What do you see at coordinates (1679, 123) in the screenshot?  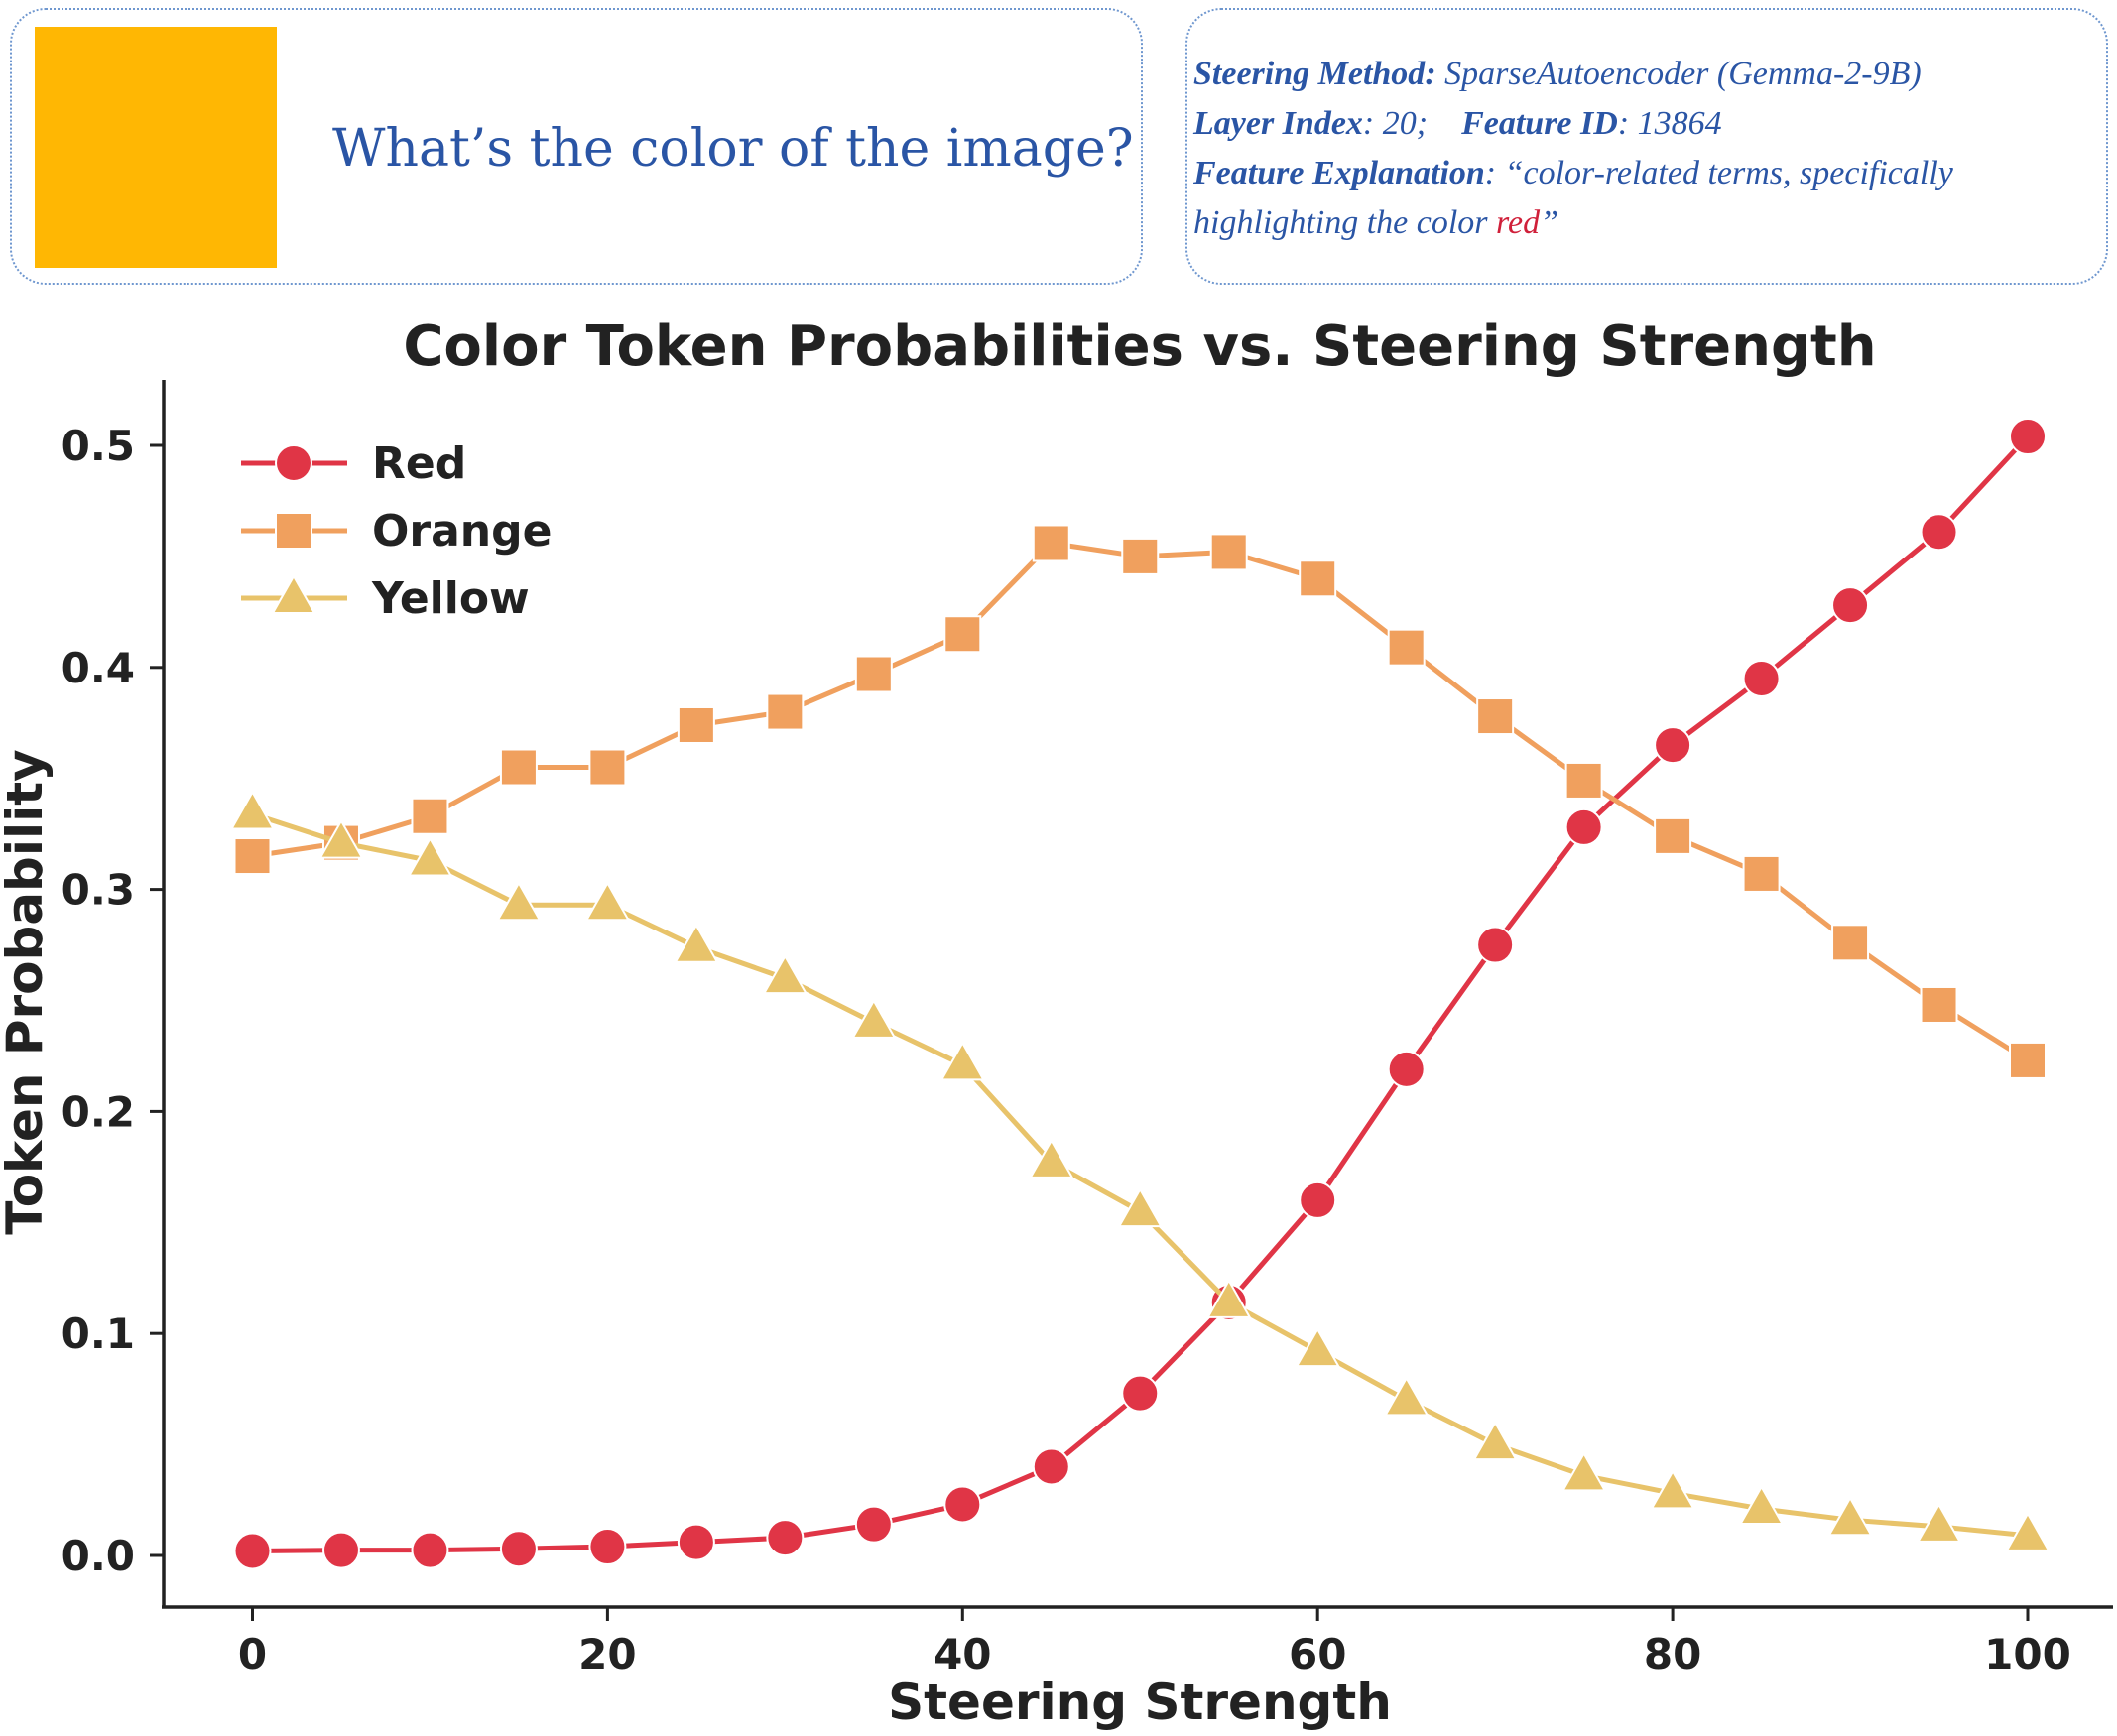 I see `feature-value: 13864` at bounding box center [1679, 123].